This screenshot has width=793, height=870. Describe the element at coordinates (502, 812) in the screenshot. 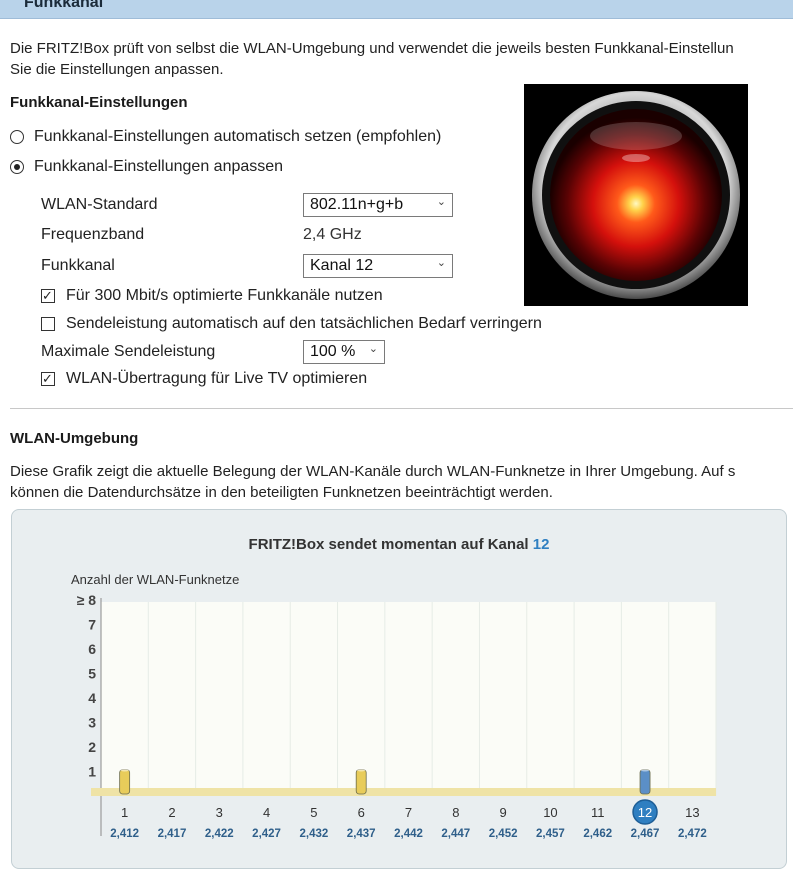

I see `x-tick-label: 9` at that location.